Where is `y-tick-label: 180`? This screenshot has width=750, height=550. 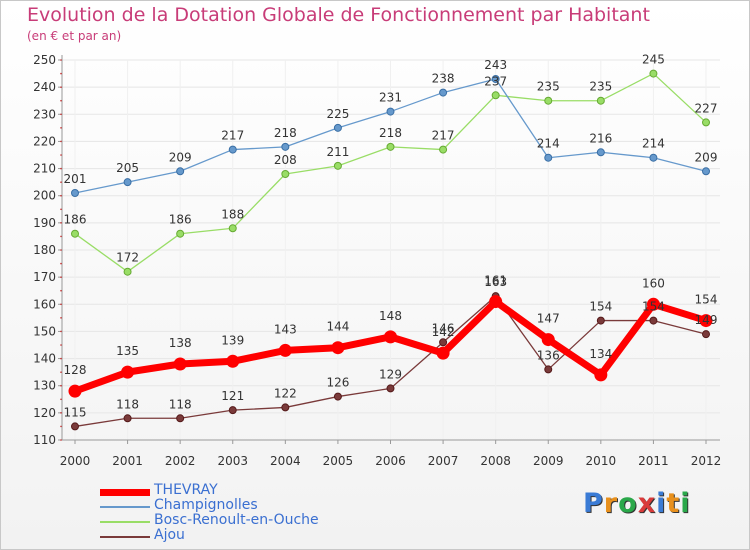 y-tick-label: 180 is located at coordinates (44, 250).